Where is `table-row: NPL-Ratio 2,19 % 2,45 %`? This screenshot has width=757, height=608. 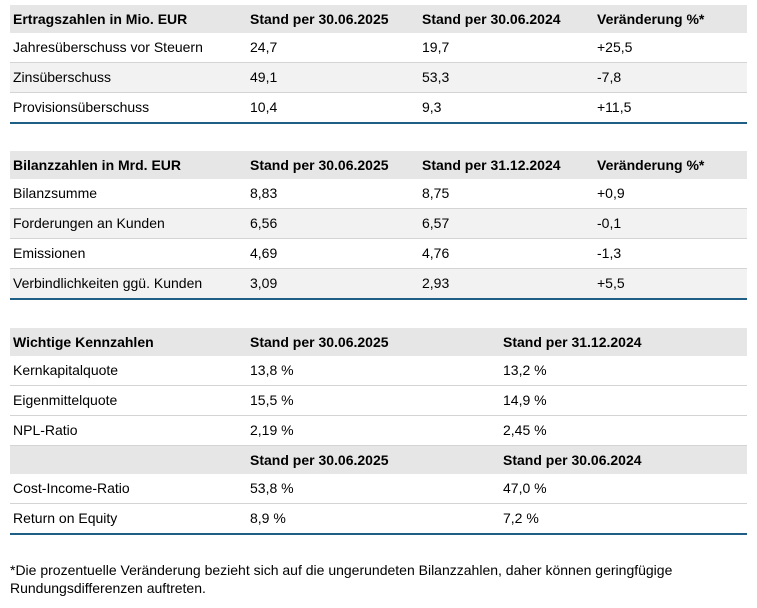
table-row: NPL-Ratio 2,19 % 2,45 % is located at coordinates (378, 430).